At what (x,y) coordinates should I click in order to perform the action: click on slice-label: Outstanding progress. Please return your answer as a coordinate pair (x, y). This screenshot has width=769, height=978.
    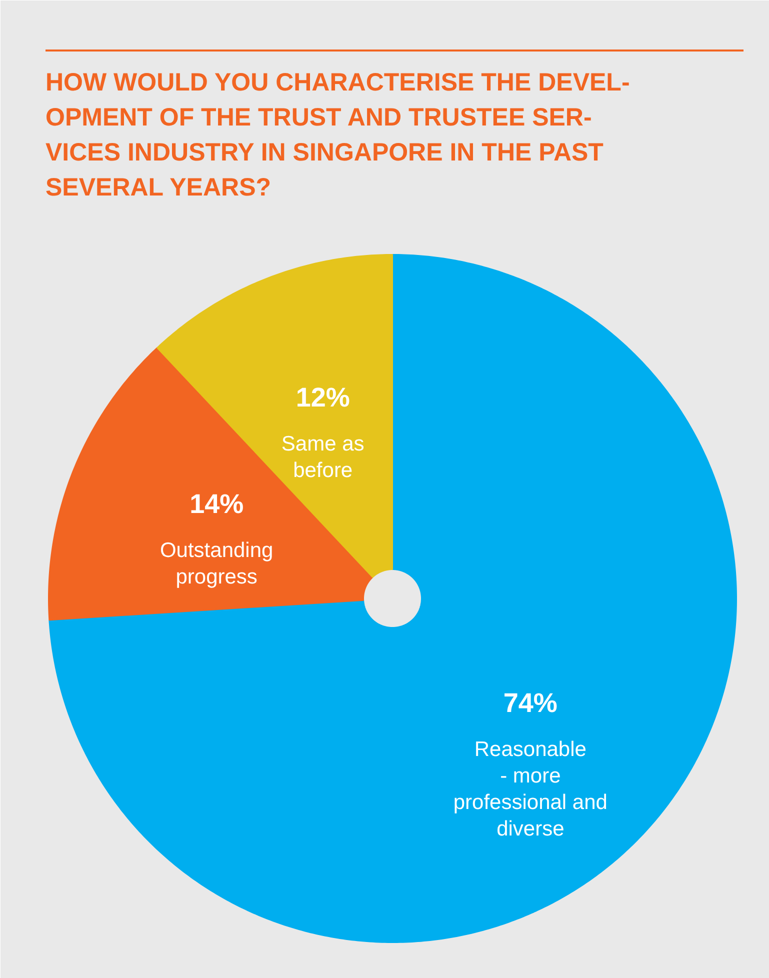
    Looking at the image, I should click on (217, 563).